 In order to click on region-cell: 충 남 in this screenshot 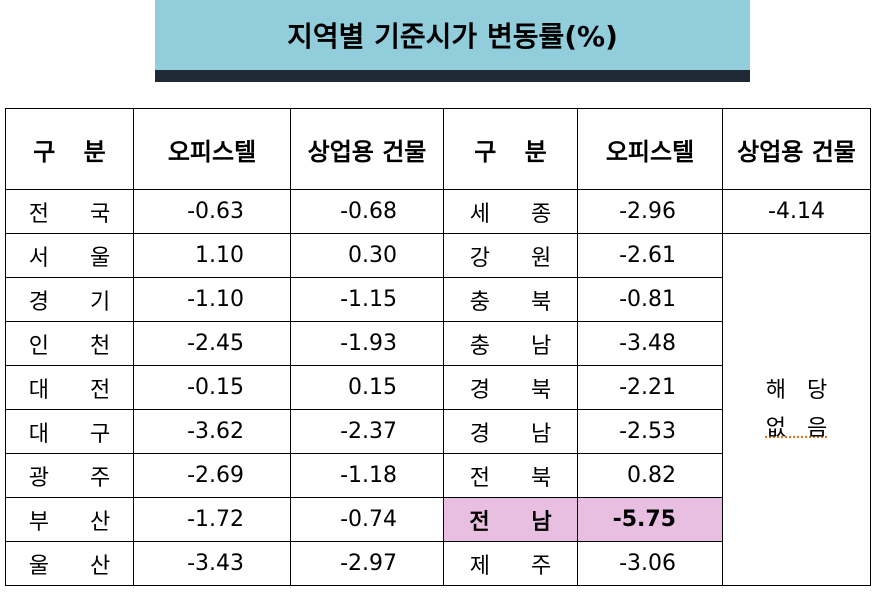, I will do `click(510, 343)`.